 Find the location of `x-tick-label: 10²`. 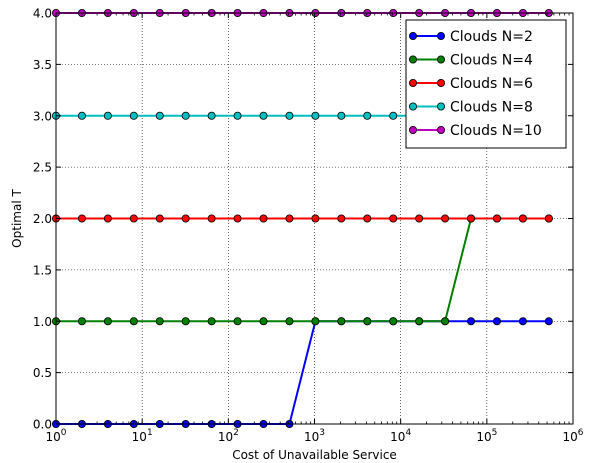

x-tick-label: 10² is located at coordinates (228, 436).